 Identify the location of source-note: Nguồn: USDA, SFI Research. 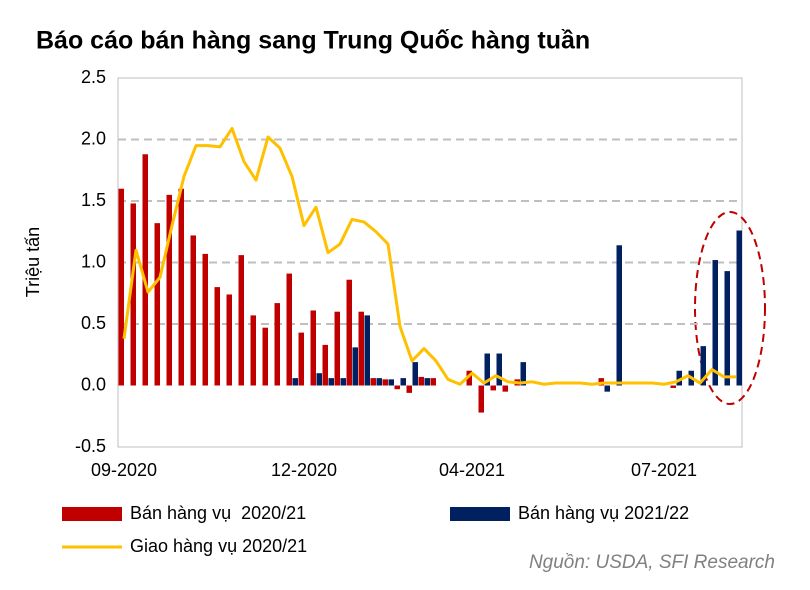
(652, 562).